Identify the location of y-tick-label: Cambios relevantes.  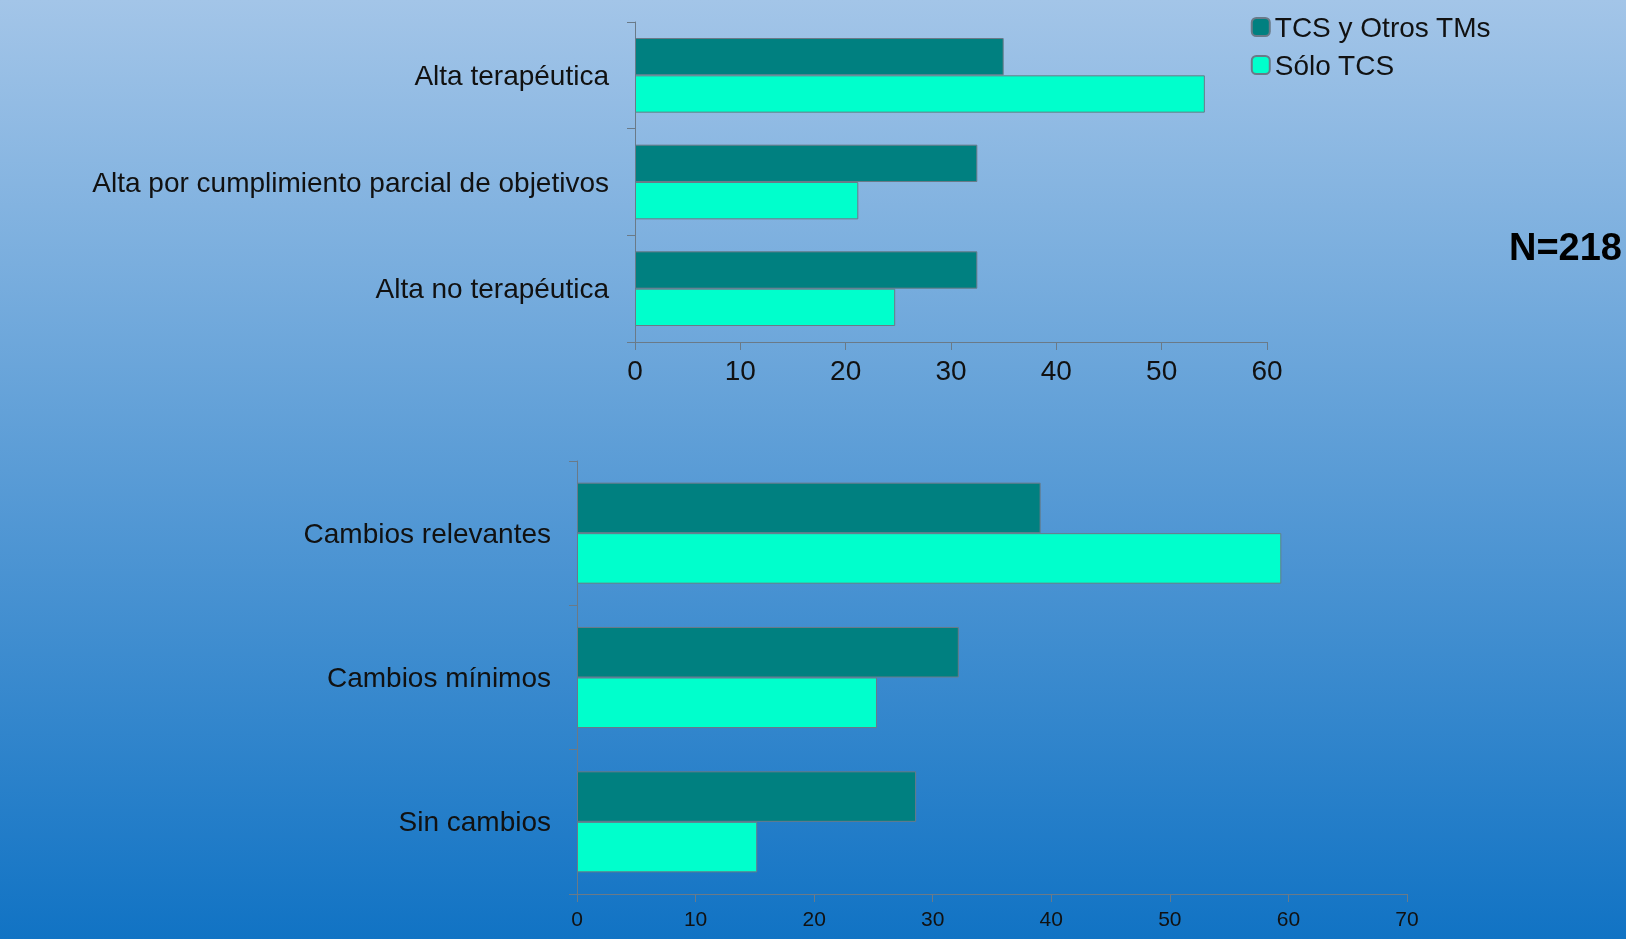
(427, 533).